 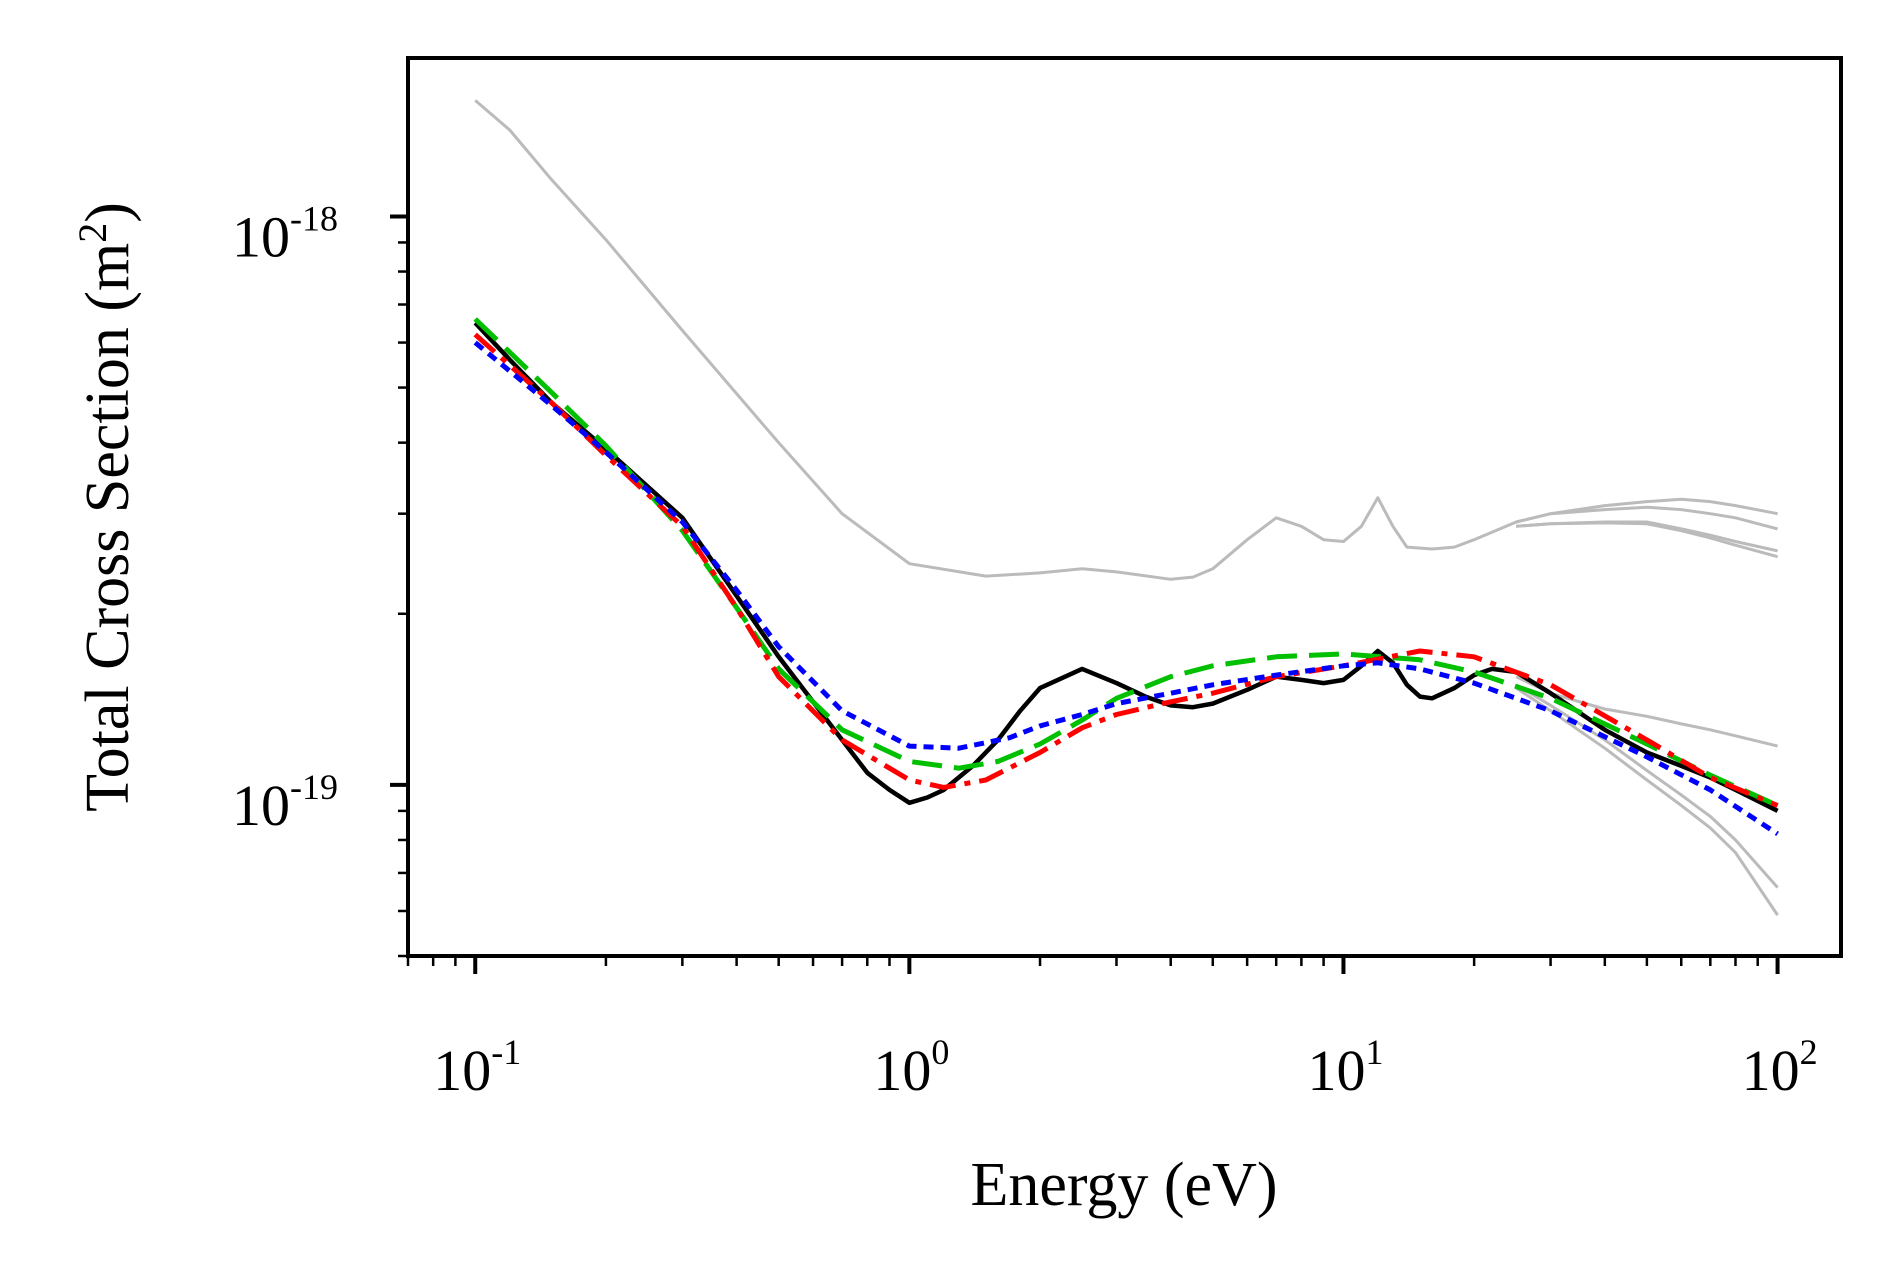 I want to click on x-tick-label-2: 10⁰, so click(x=911, y=1067).